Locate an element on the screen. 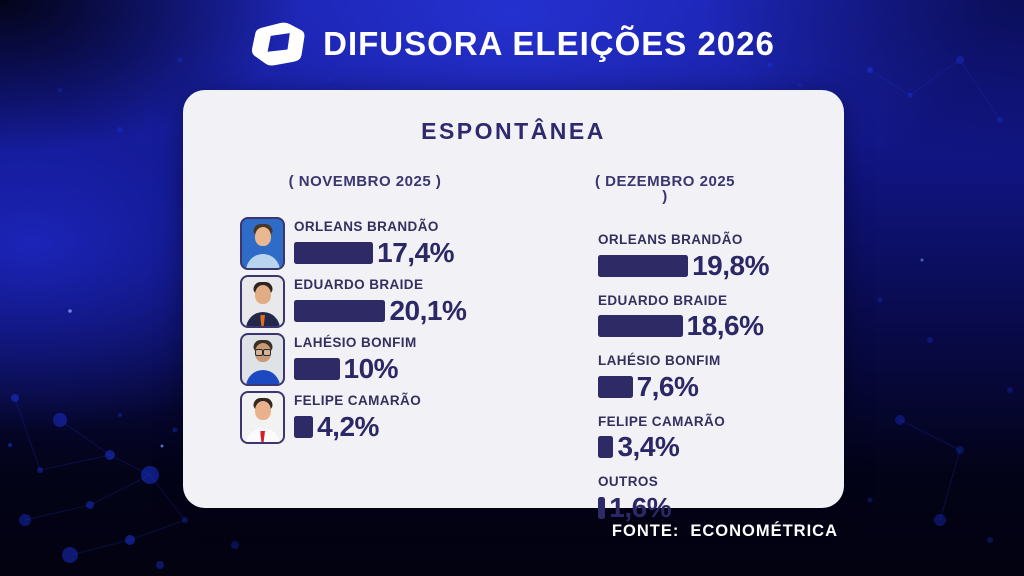 The width and height of the screenshot is (1024, 576). header: DIFUSORA ELEIÇÕES 2026 is located at coordinates (512, 44).